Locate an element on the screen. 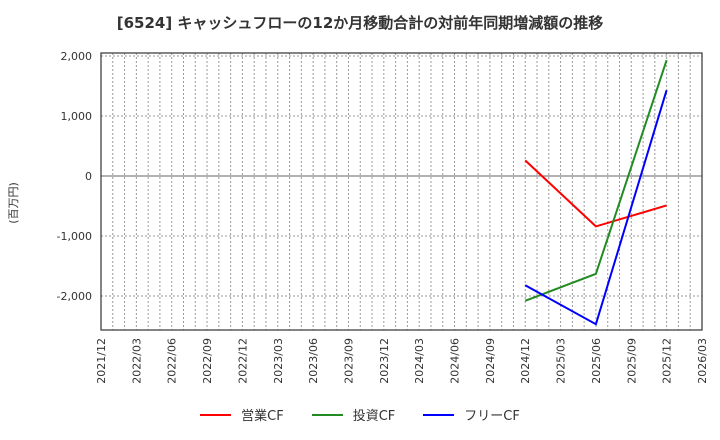 This screenshot has height=440, width=720. legend-item: フリーCF is located at coordinates (471, 414).